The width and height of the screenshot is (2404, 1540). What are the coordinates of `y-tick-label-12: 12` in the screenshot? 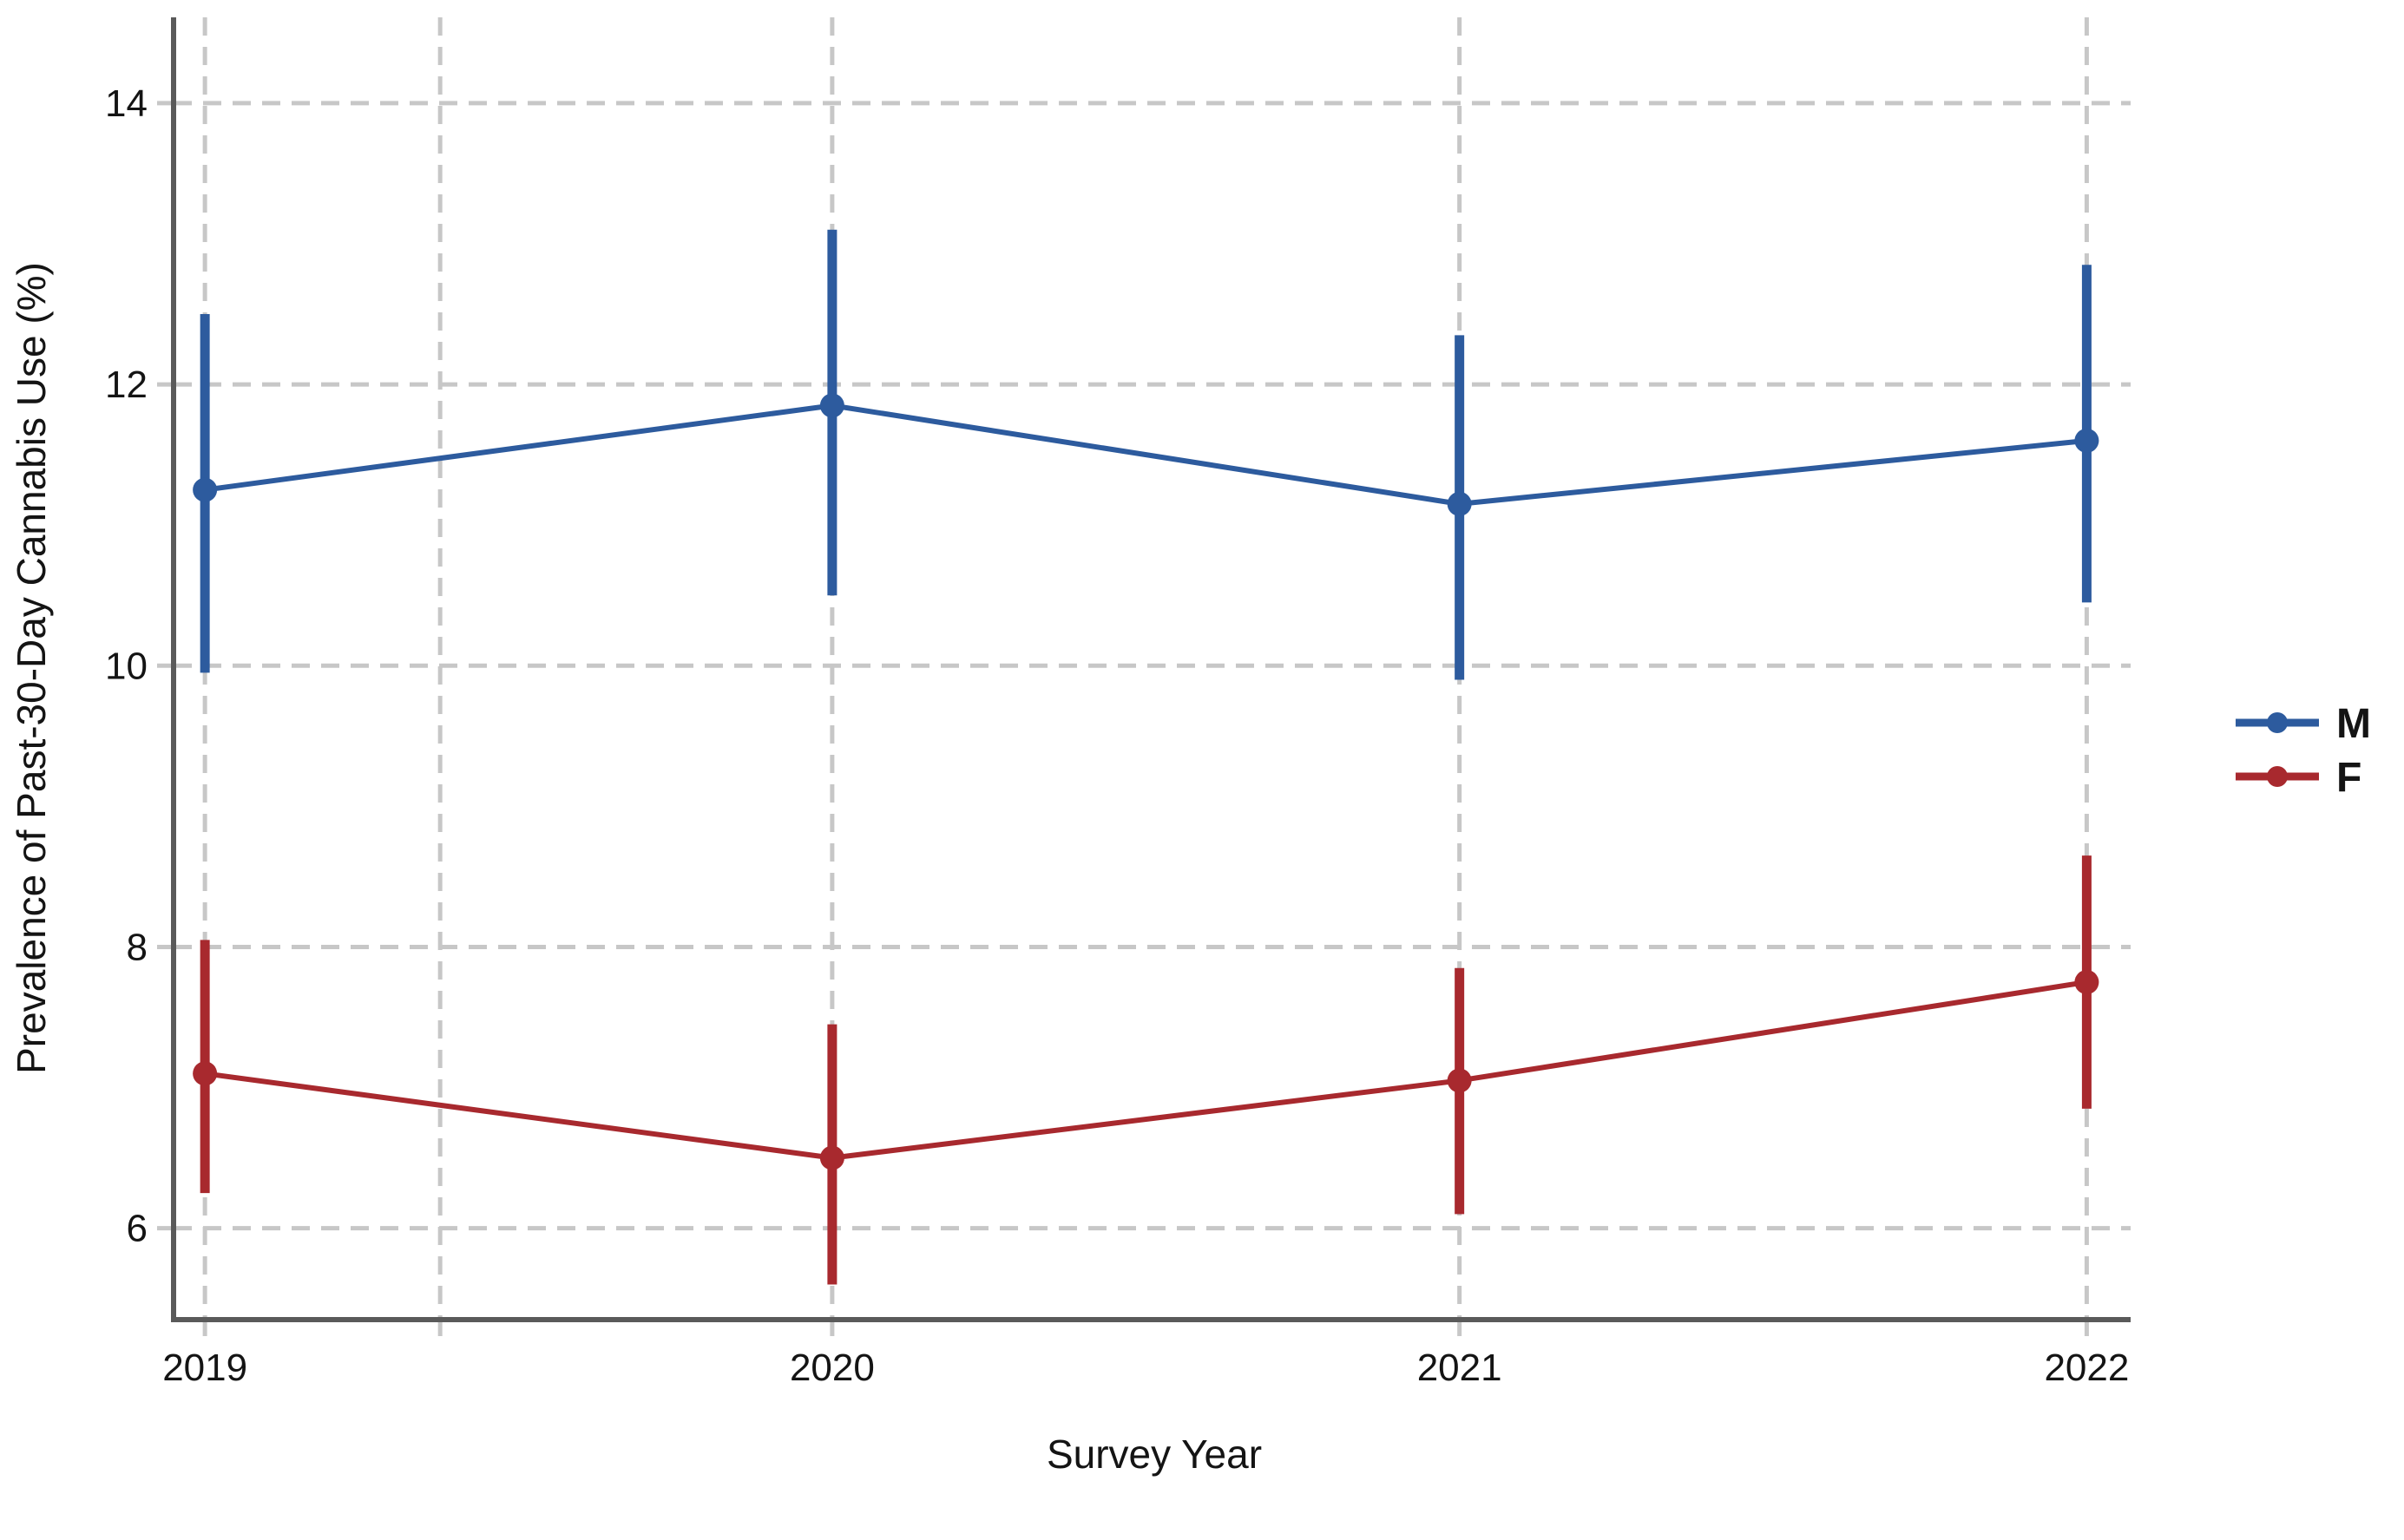 It's located at (126, 385).